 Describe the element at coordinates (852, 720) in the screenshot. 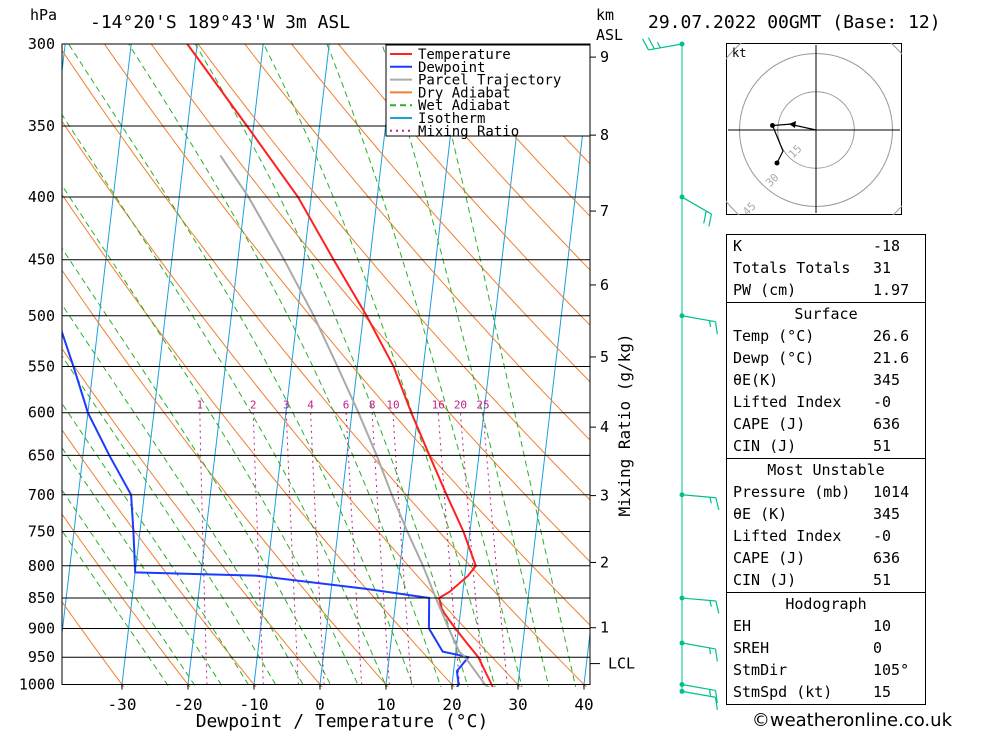

I see `footer-site: ©weatheronline.co.uk` at that location.